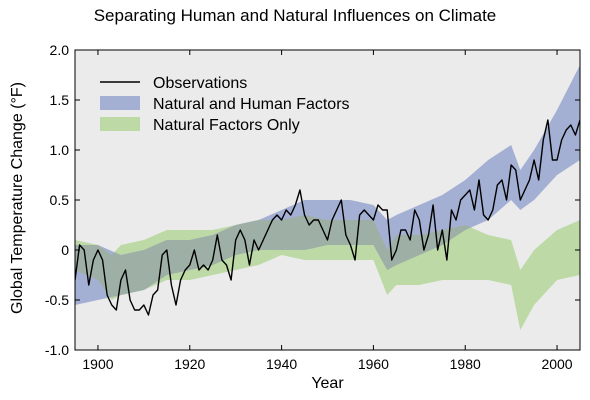 This screenshot has height=400, width=590. Describe the element at coordinates (465, 364) in the screenshot. I see `x-tick-label: 1980` at that location.